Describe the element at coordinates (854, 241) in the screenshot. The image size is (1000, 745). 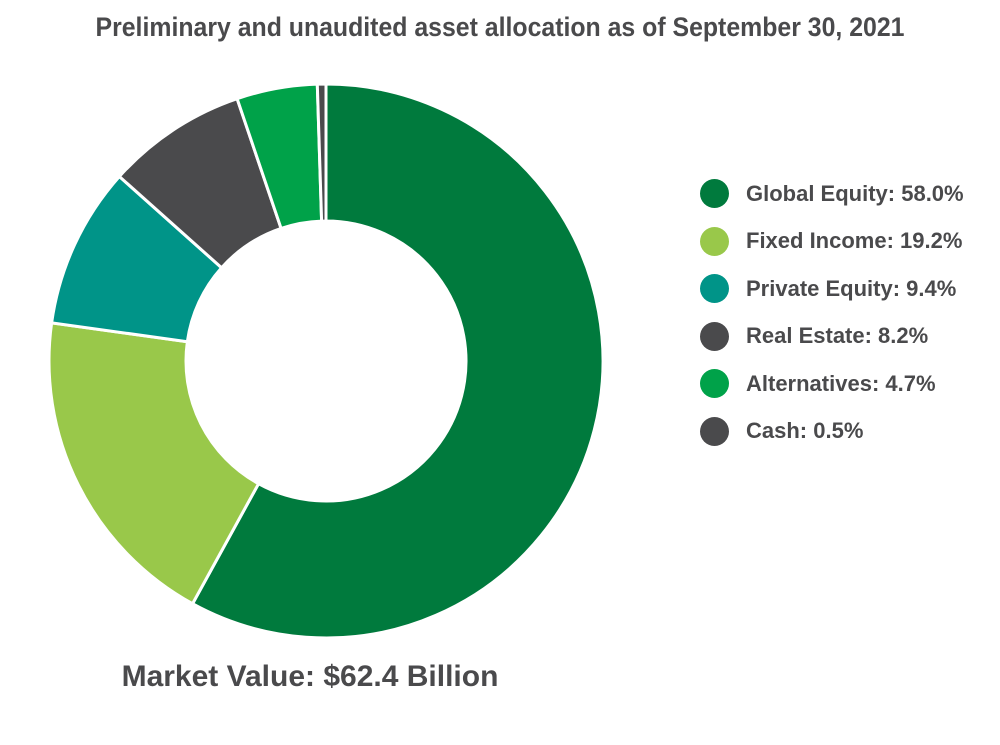
I see `legend-label-fixed-income: Fixed Income: 19.2%` at that location.